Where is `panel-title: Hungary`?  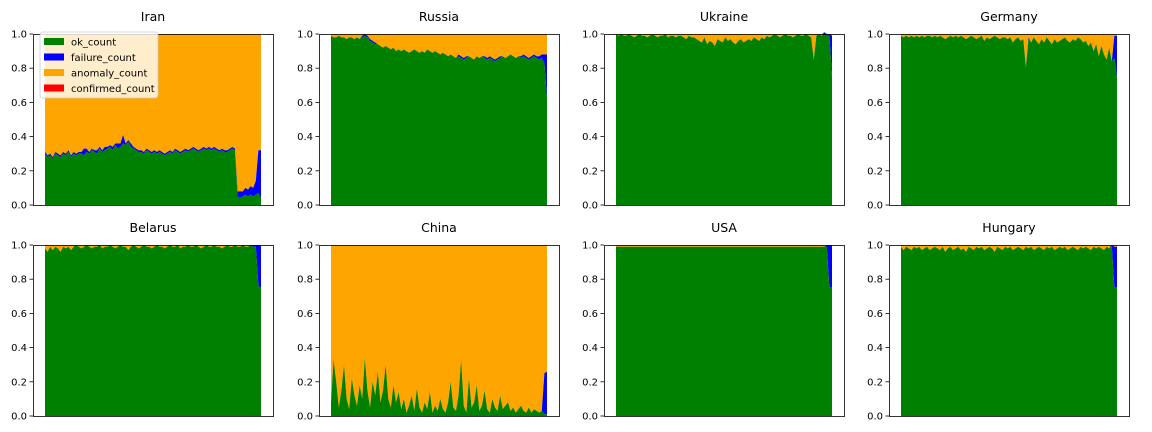
panel-title: Hungary is located at coordinates (1009, 227).